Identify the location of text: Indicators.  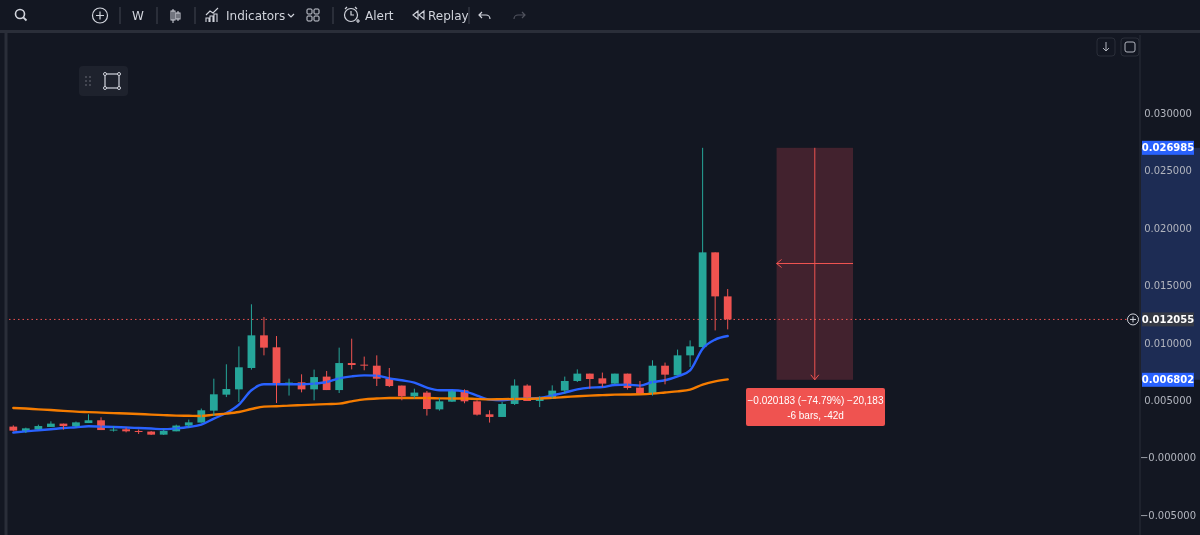
(256, 16).